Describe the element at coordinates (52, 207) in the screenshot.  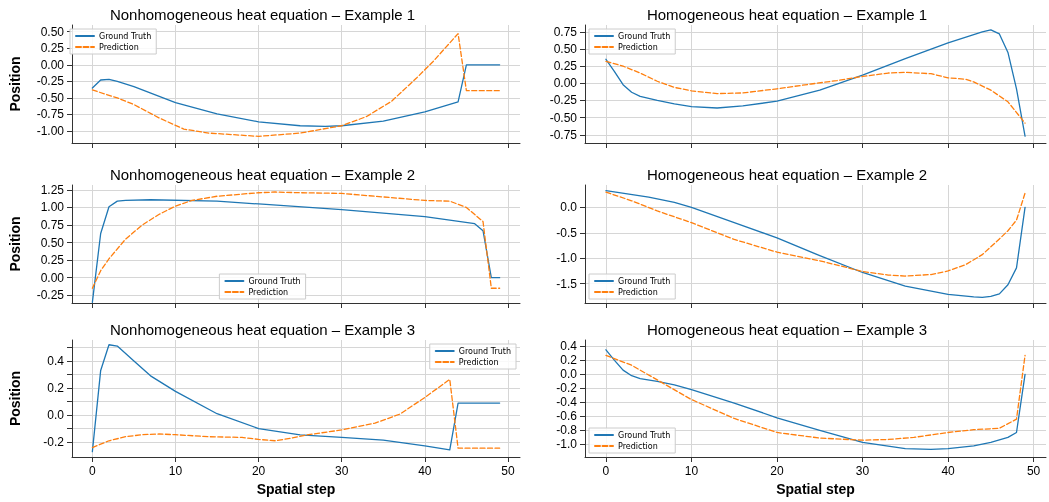
I see `y-tick-label: 1.00` at that location.